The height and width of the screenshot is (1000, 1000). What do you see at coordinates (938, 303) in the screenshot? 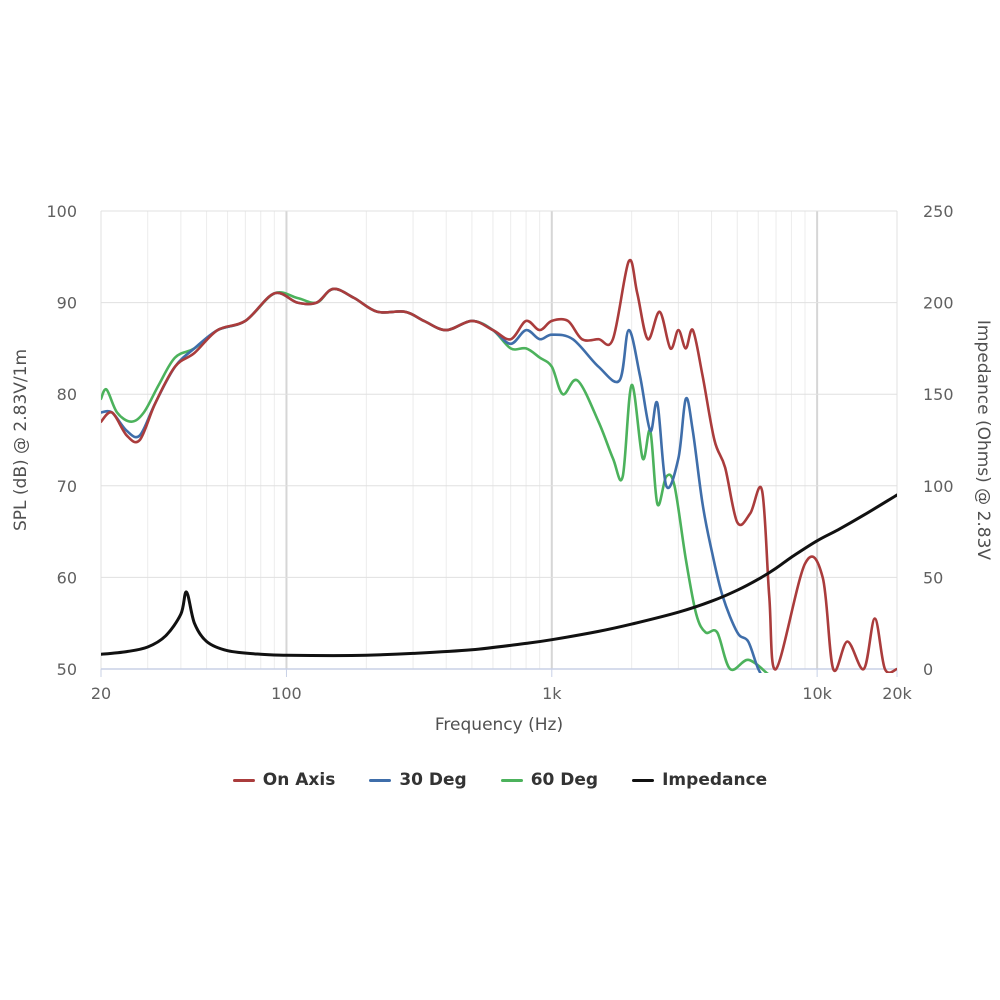
I see `y-right-tick-label: 200` at bounding box center [938, 303].